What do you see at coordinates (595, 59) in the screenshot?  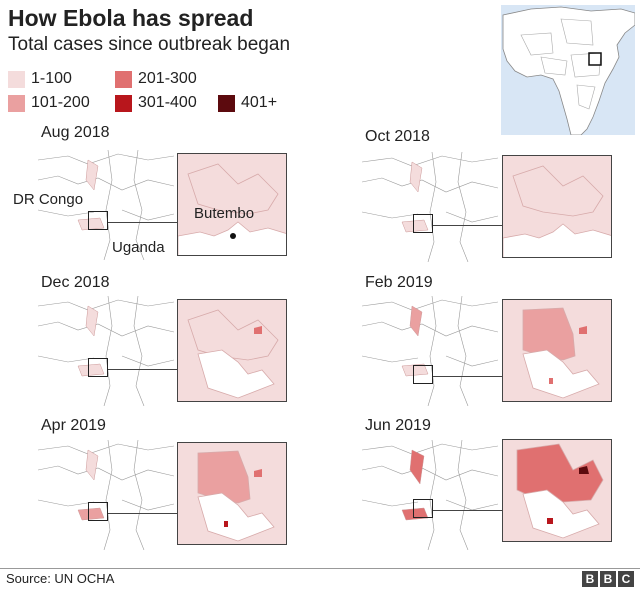 I see `inset-location-box` at bounding box center [595, 59].